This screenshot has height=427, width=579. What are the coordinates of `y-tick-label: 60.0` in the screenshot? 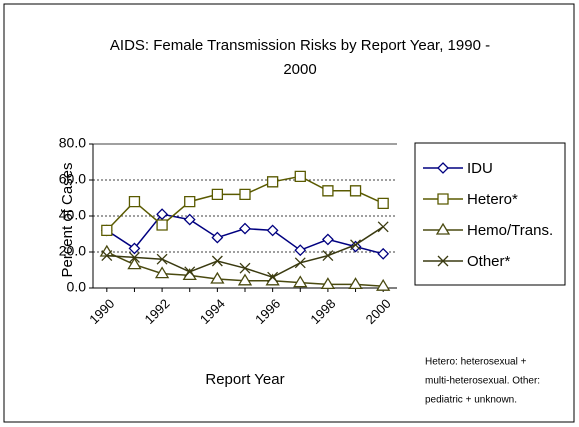 It's located at (72, 179).